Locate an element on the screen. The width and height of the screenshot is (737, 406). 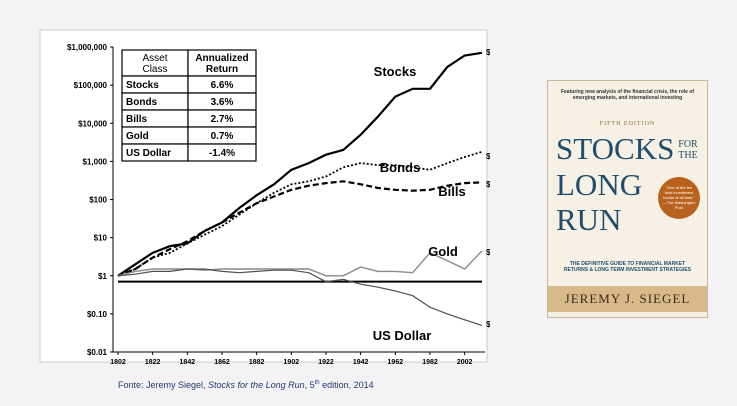
table-cell-text: Stocks is located at coordinates (142, 85).